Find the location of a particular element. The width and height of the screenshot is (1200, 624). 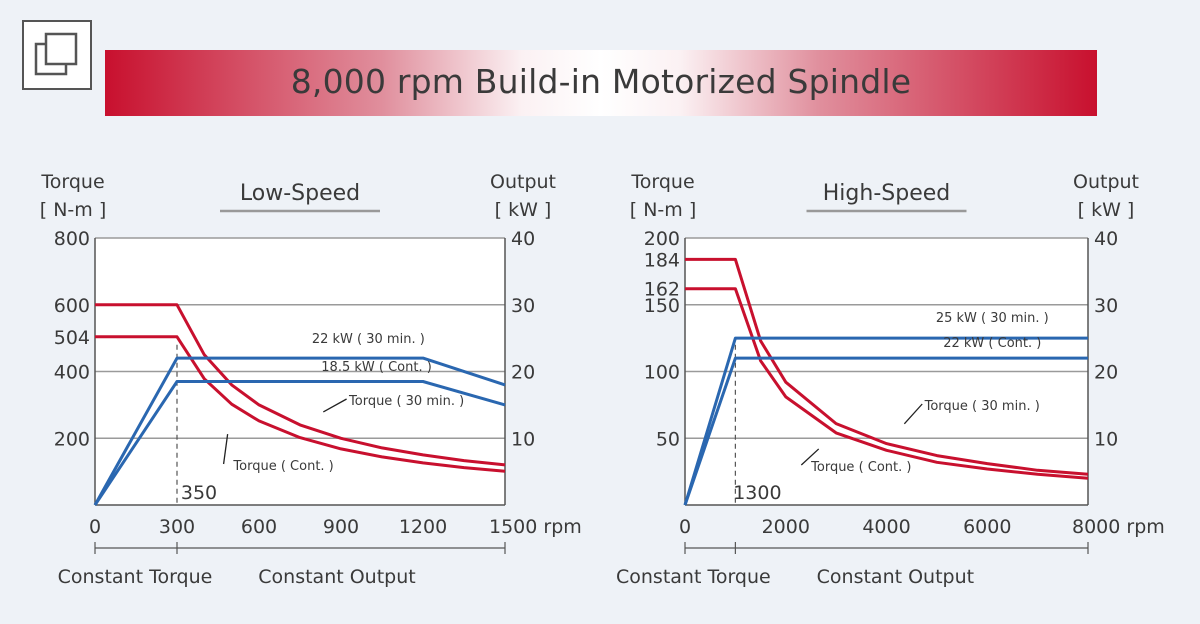

chart-title: High-Speed is located at coordinates (886, 193).